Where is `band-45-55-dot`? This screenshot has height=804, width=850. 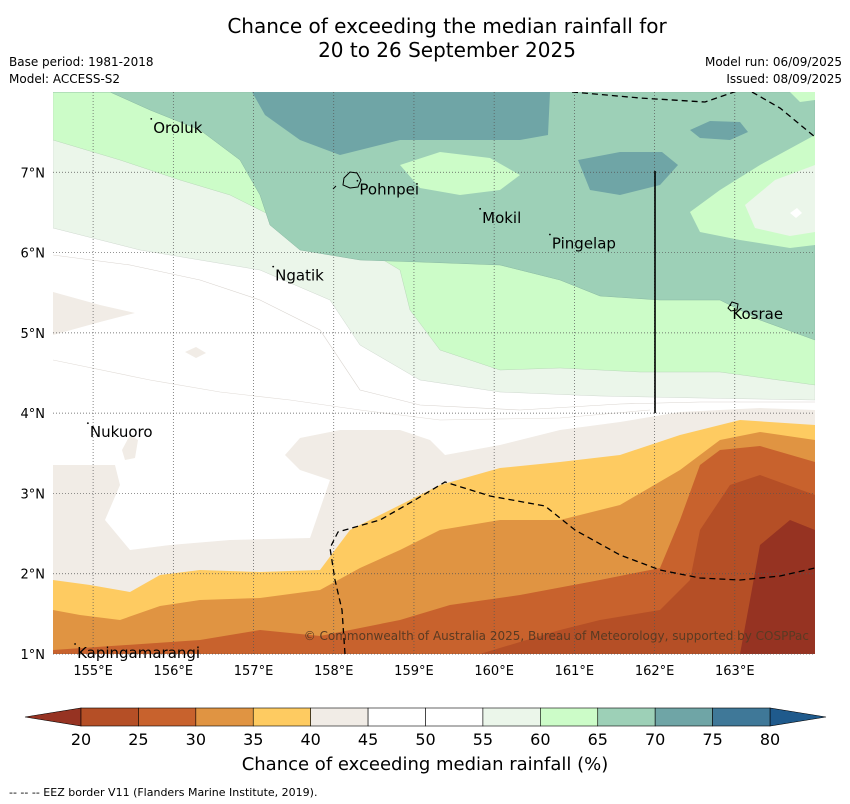
band-45-55-dot is located at coordinates (796, 213).